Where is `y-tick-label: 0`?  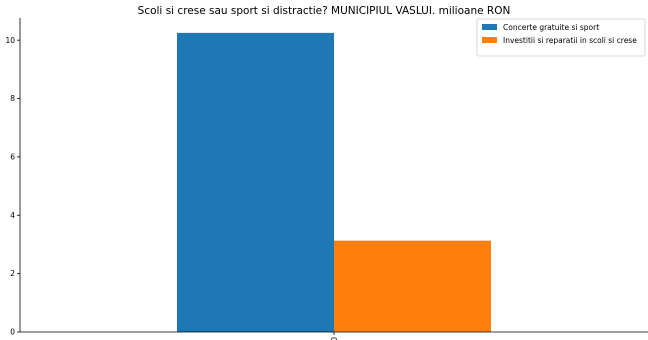 y-tick-label: 0 is located at coordinates (12, 332).